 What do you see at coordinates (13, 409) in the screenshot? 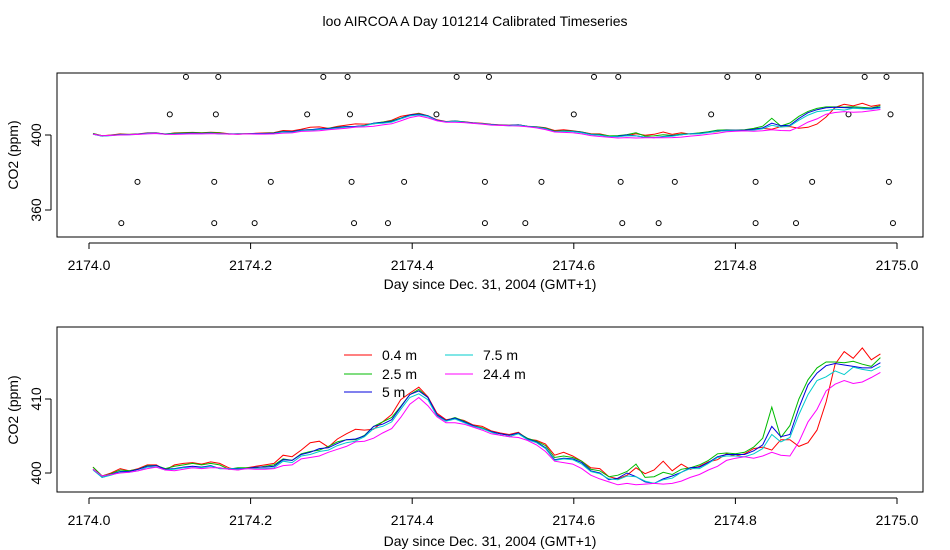
I see `bottom-y-axis-title: CO2 (ppm)` at bounding box center [13, 409].